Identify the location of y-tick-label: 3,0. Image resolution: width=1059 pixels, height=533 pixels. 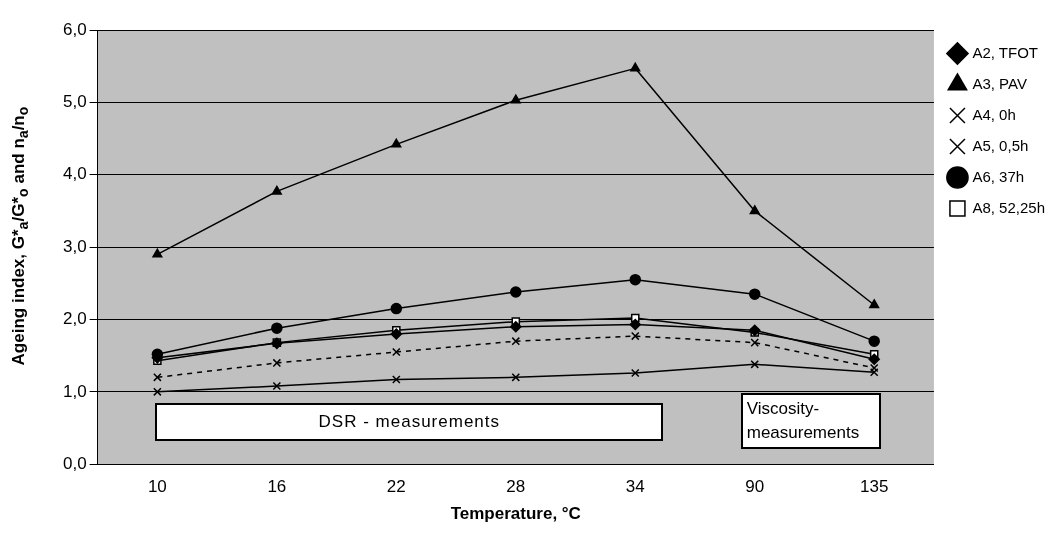
(74, 246).